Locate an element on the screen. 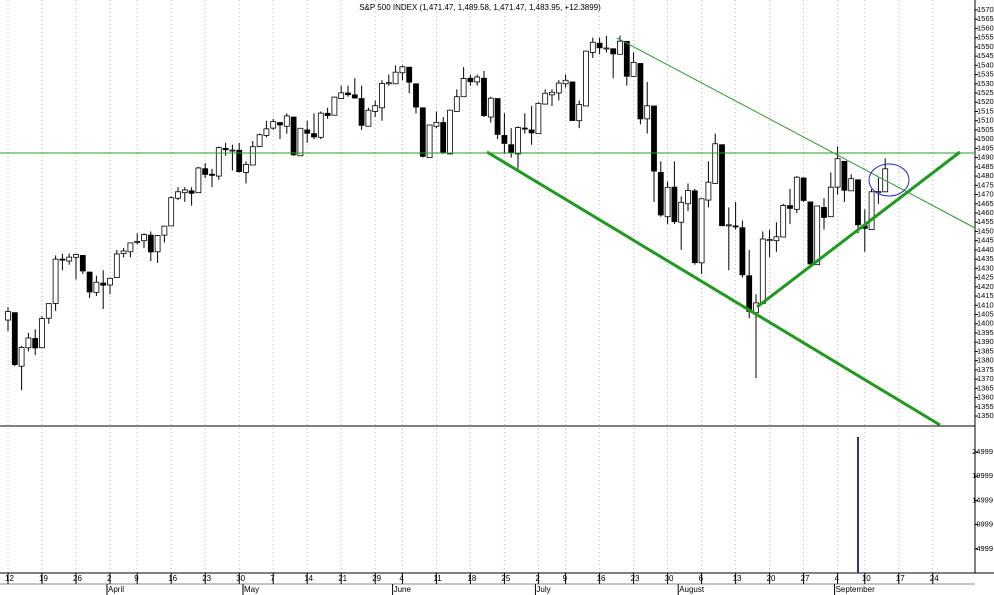 Image resolution: width=994 pixels, height=595 pixels. x-tick-label: 14 is located at coordinates (308, 578).